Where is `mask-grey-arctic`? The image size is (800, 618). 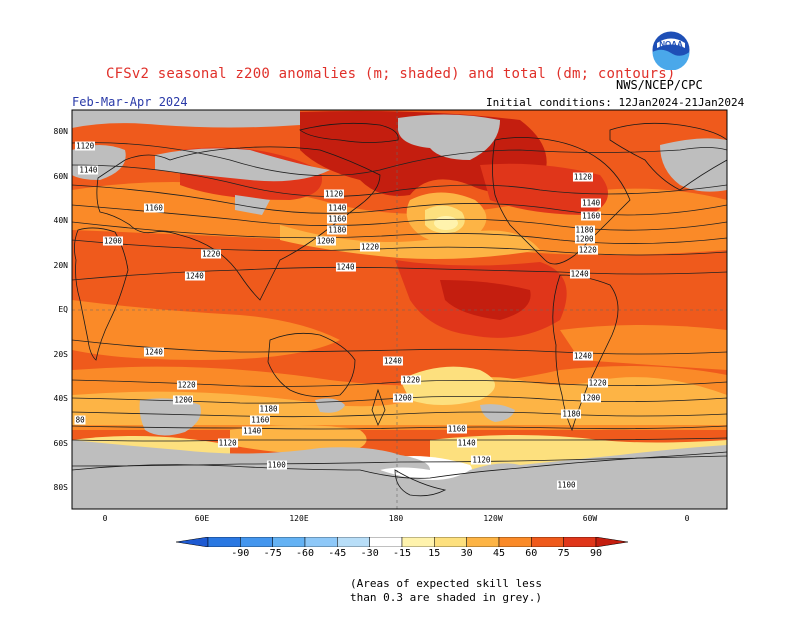 mask-grey-arctic is located at coordinates (186, 119).